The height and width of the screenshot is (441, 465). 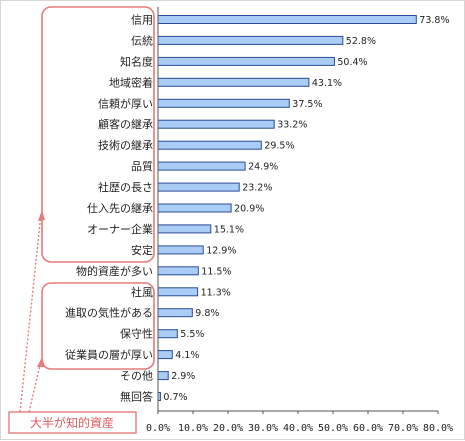 I want to click on value-label: 0.7%, so click(x=175, y=397).